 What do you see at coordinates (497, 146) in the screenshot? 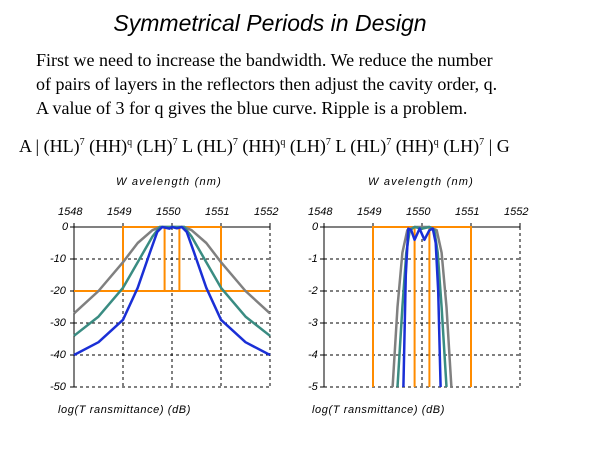
I see `formula-part: | G` at bounding box center [497, 146].